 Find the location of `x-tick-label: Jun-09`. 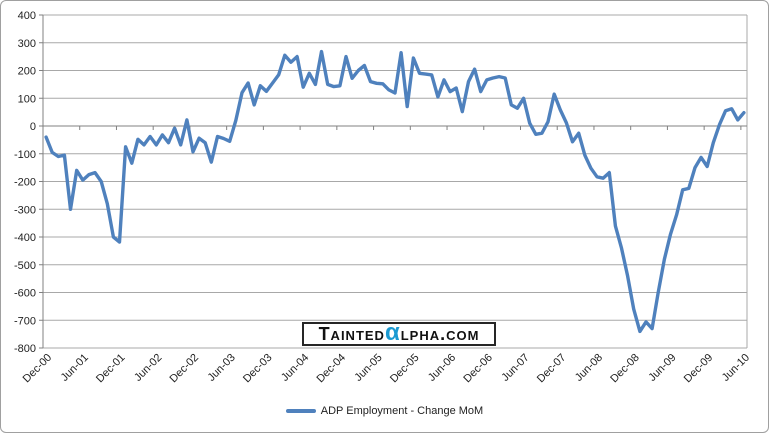

x-tick-label: Jun-09 is located at coordinates (662, 368).